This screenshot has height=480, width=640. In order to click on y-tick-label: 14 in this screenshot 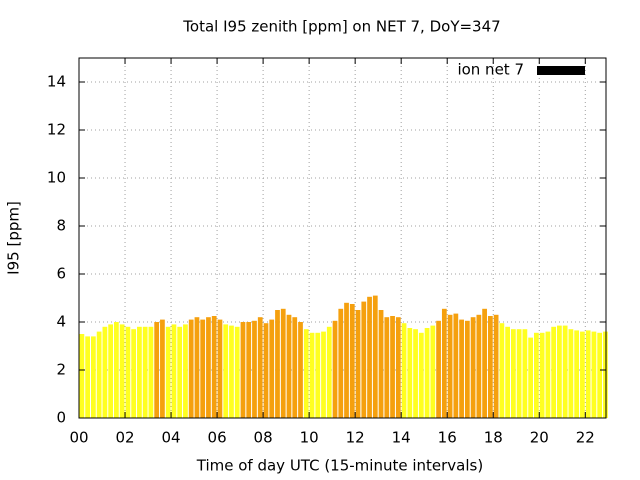, I will do `click(56, 82)`.